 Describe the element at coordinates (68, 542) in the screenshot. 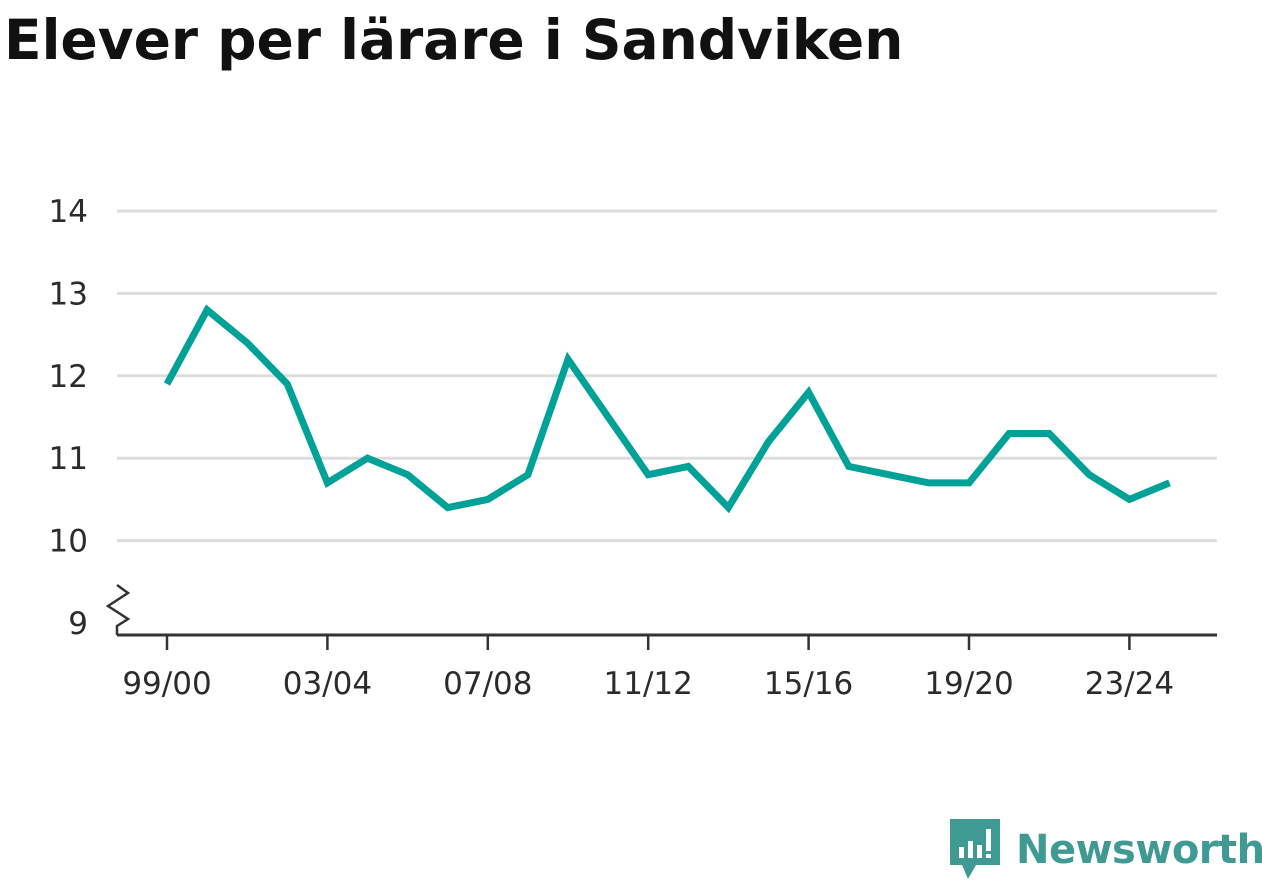

I see `y-tick-label-10: 10` at that location.